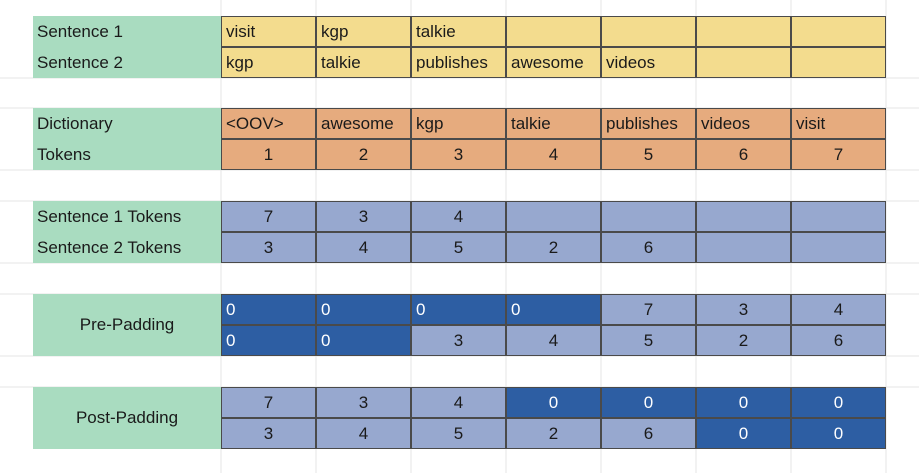 This screenshot has width=919, height=473. Describe the element at coordinates (363, 62) in the screenshot. I see `sentence-2-word-2: talkie` at that location.